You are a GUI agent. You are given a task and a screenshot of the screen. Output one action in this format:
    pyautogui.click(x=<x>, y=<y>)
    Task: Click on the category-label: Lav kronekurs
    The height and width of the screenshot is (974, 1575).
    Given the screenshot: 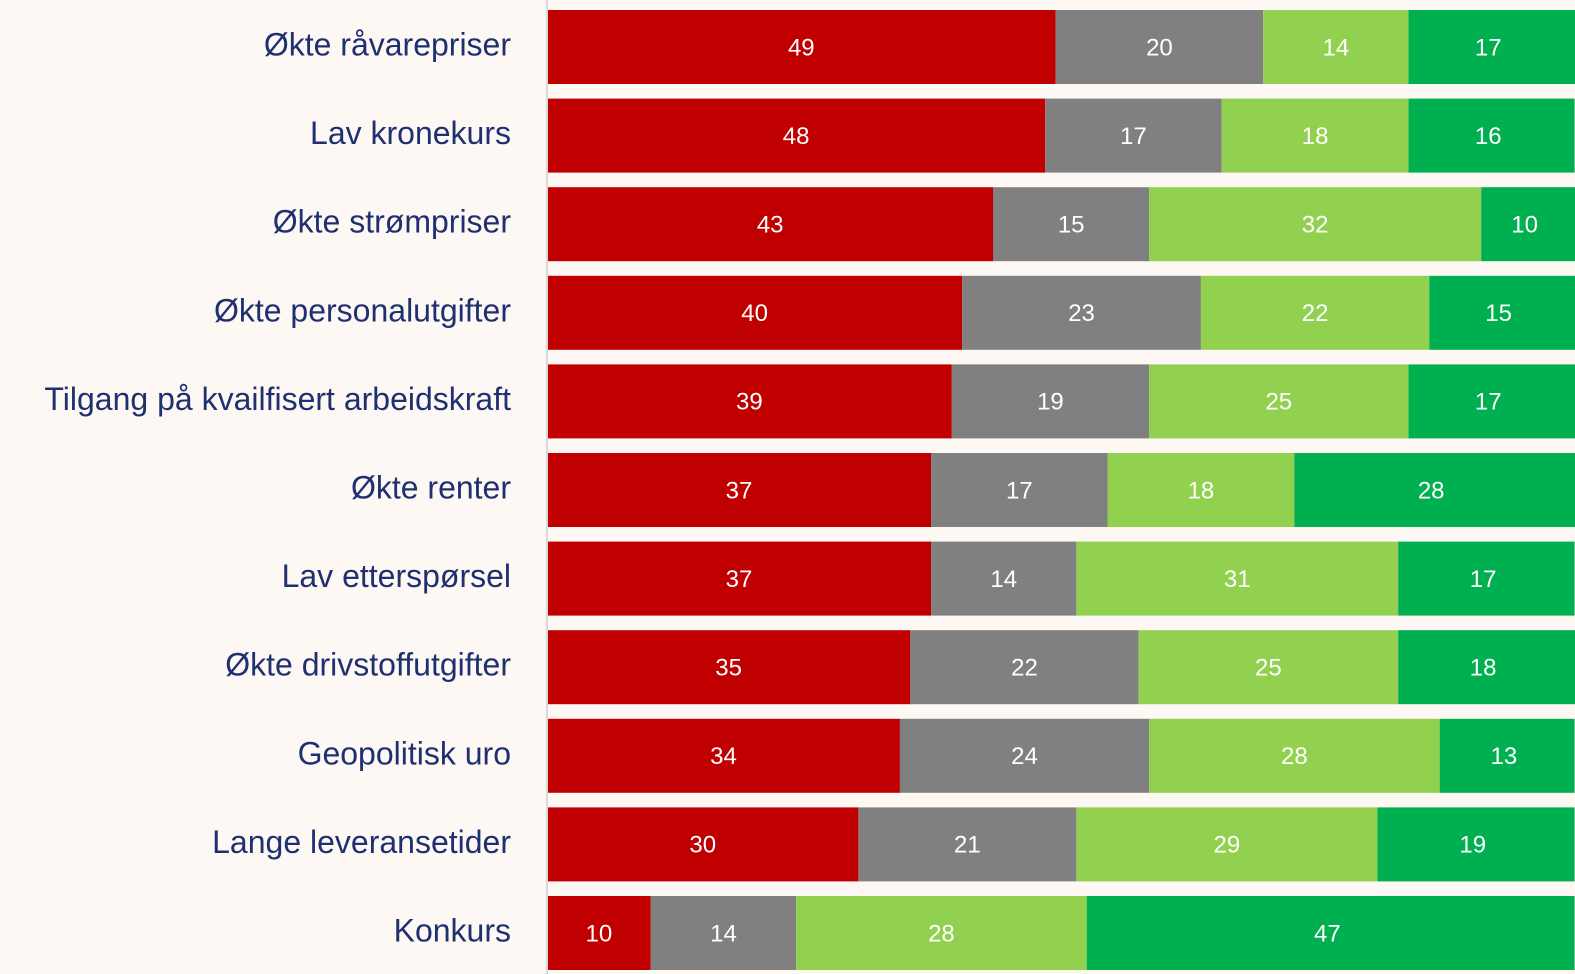 What is the action you would take?
    pyautogui.click(x=410, y=133)
    